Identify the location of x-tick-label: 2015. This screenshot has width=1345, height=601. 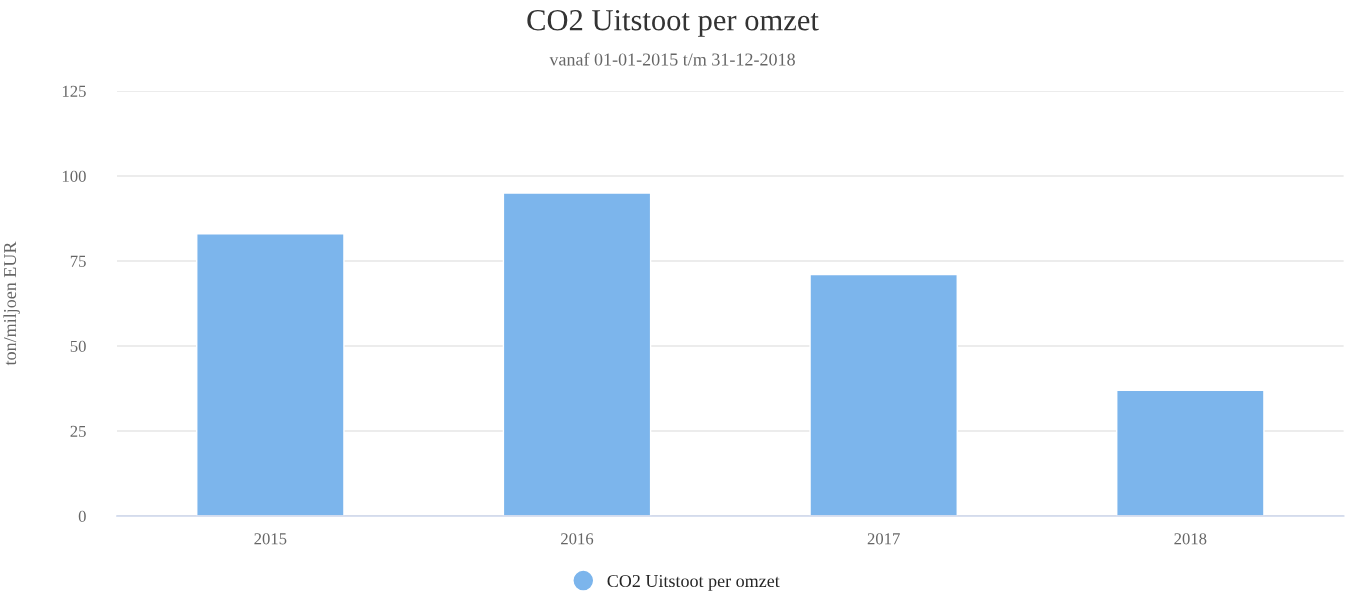
(270, 539).